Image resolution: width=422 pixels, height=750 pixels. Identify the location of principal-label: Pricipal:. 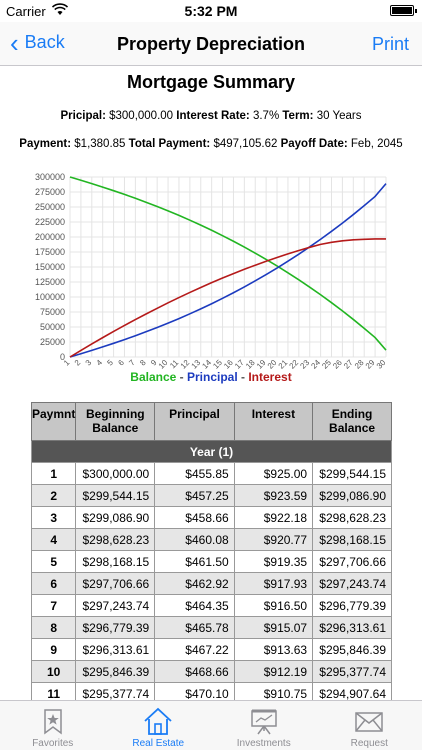
(83, 116).